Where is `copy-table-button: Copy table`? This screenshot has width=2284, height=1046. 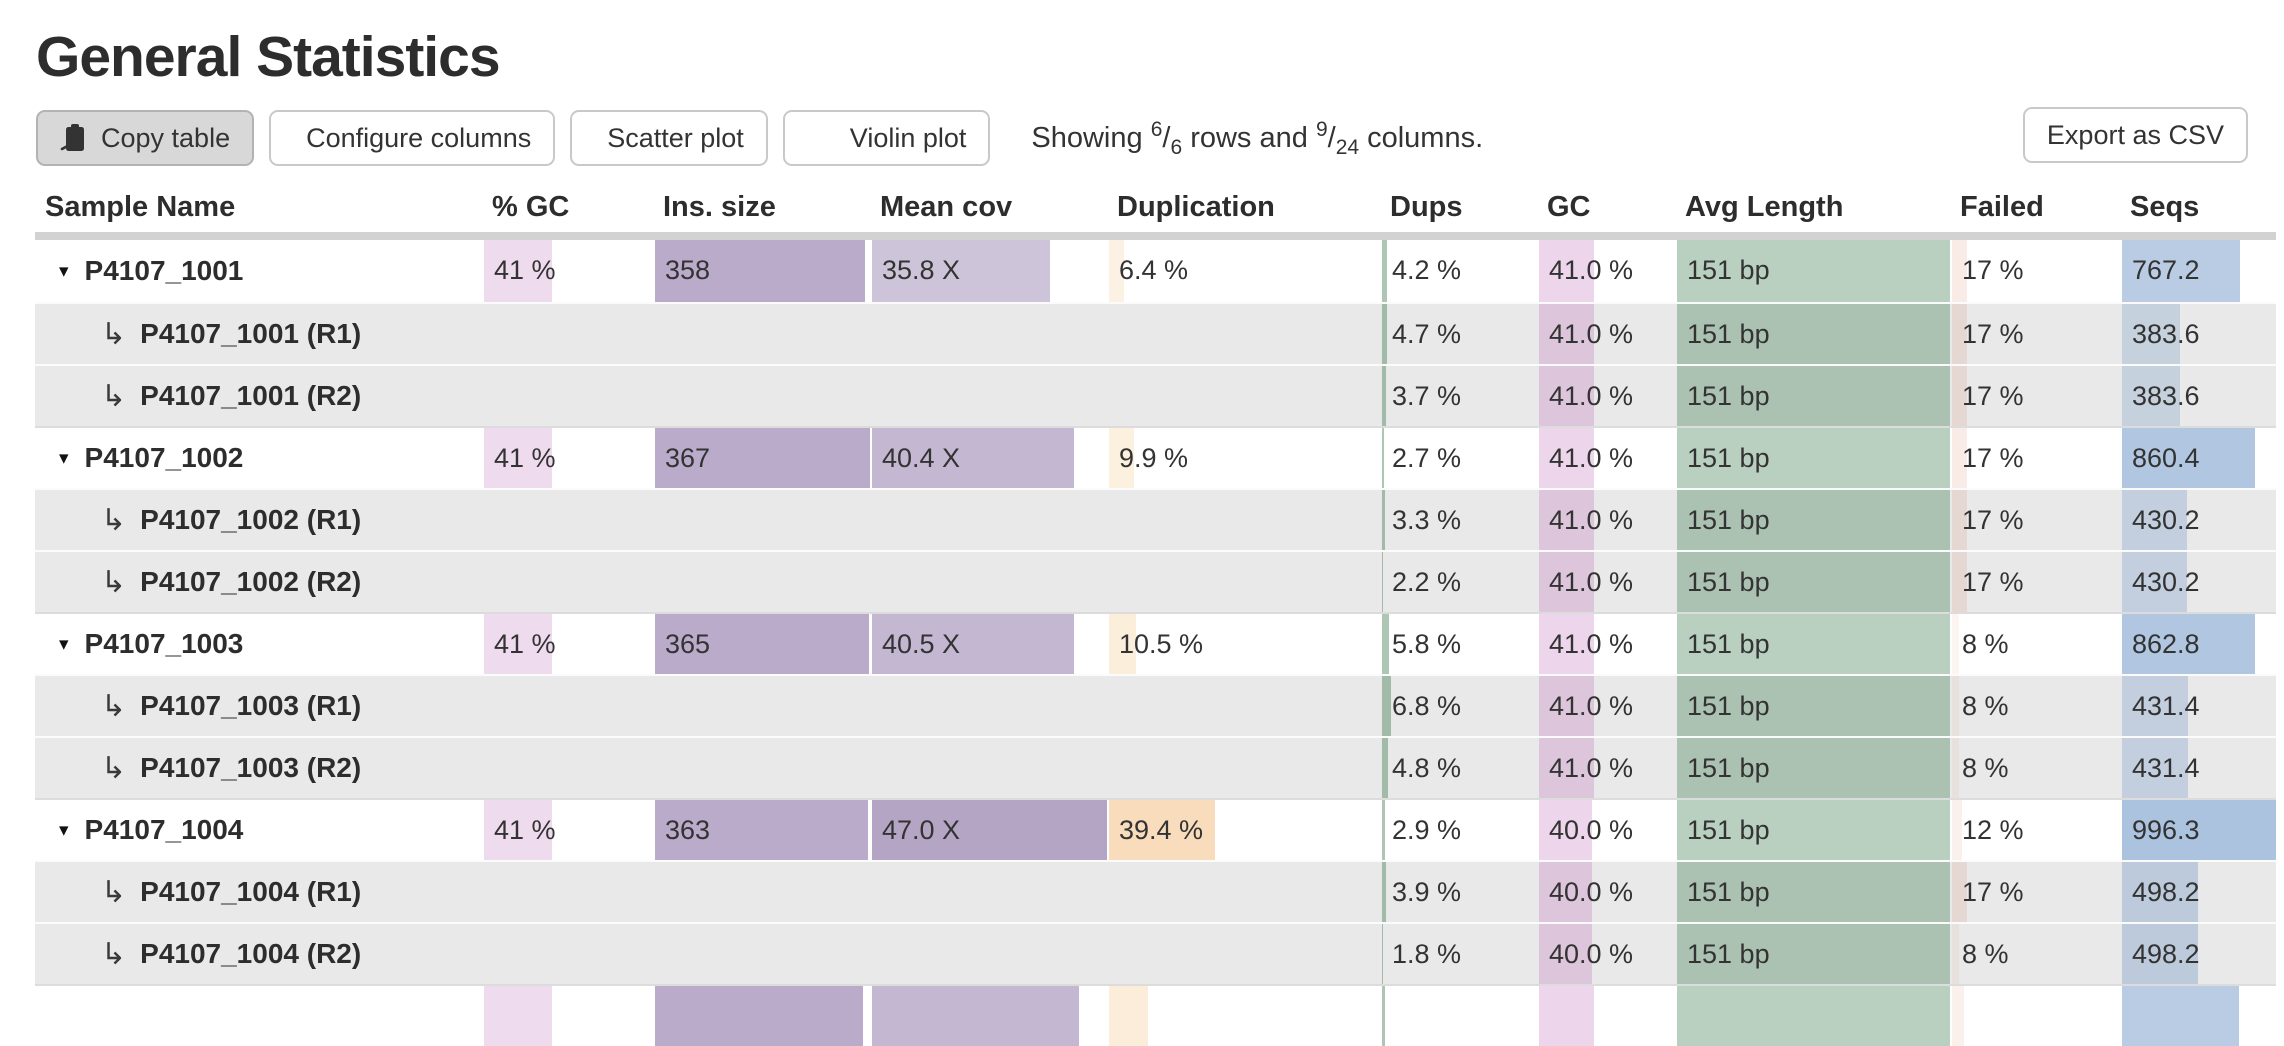 copy-table-button: Copy table is located at coordinates (145, 138).